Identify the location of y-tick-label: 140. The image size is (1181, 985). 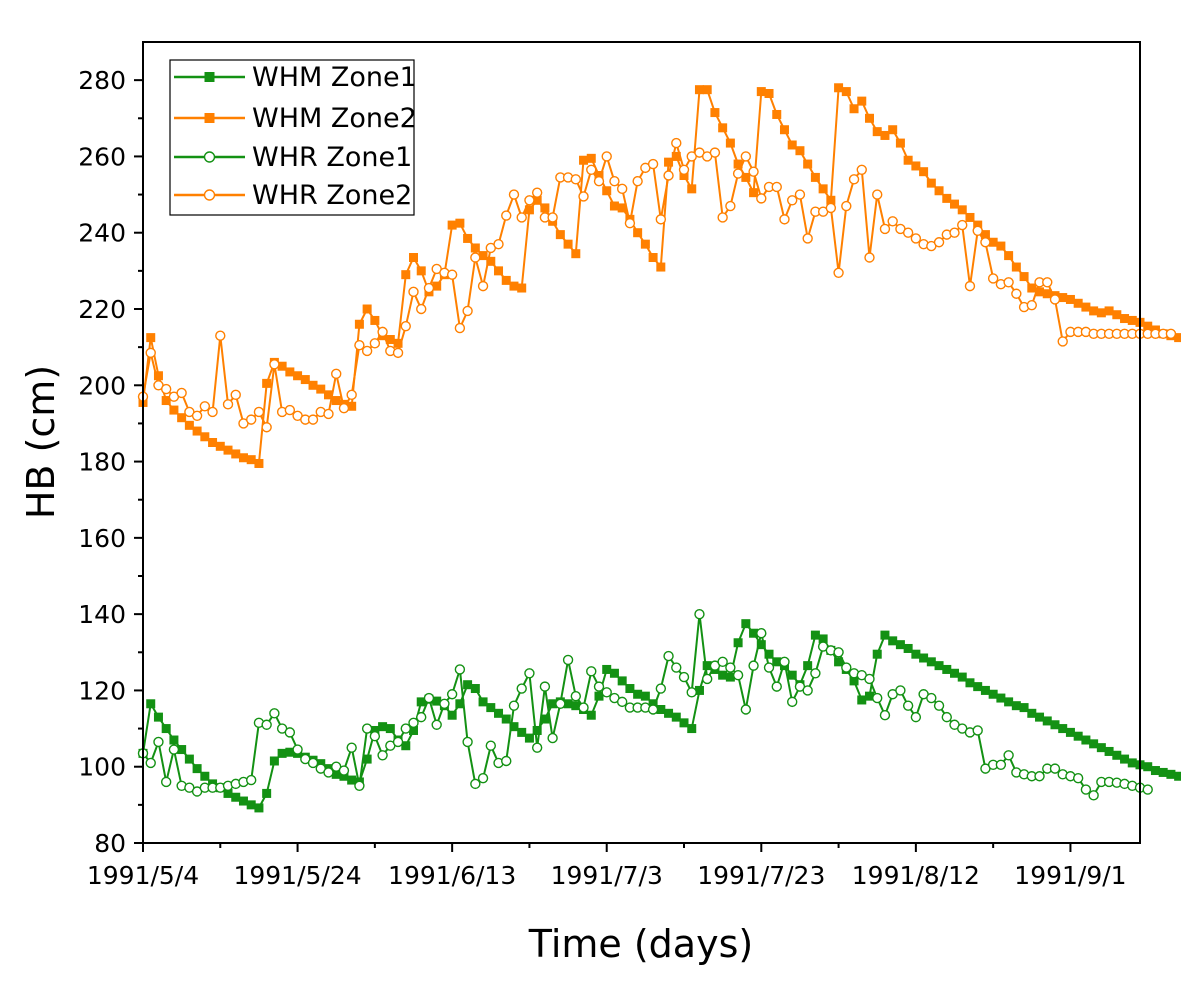
(102, 614).